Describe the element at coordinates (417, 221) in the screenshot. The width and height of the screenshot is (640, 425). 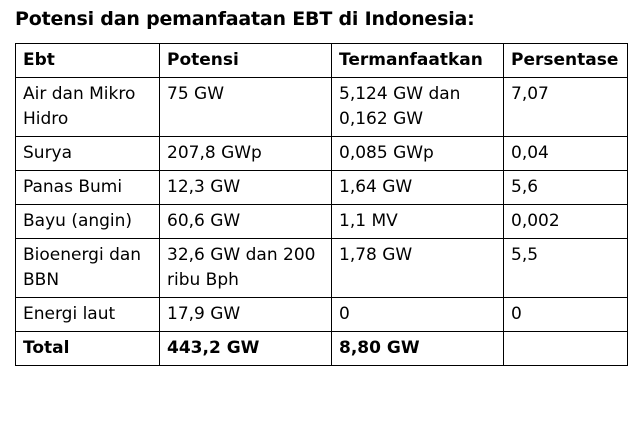
I see `cell-termanfaatkan: 1,1 MV` at that location.